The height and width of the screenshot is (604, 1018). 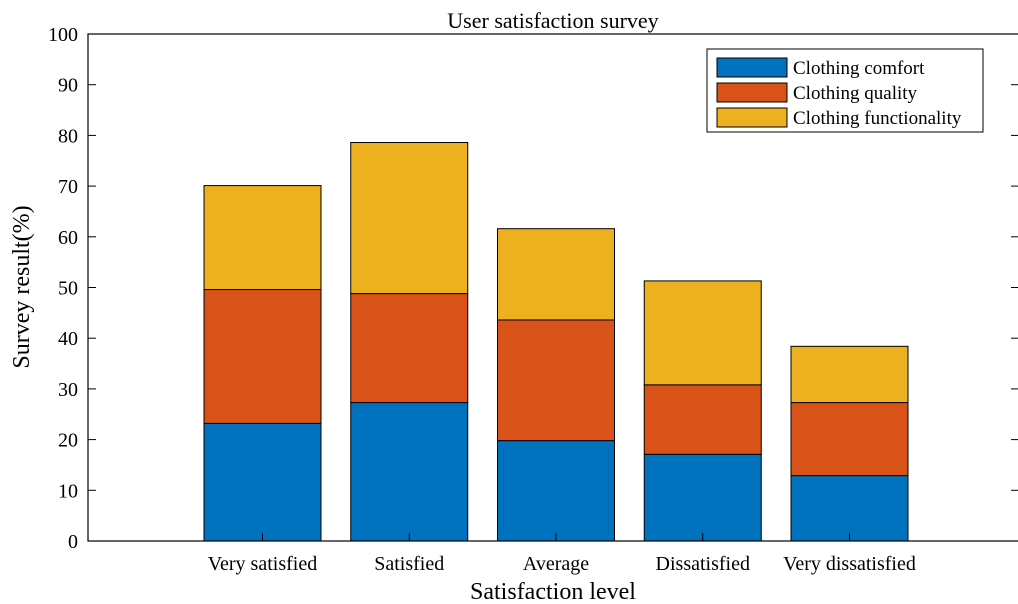 What do you see at coordinates (877, 118) in the screenshot?
I see `legend-label: Clothing functionality` at bounding box center [877, 118].